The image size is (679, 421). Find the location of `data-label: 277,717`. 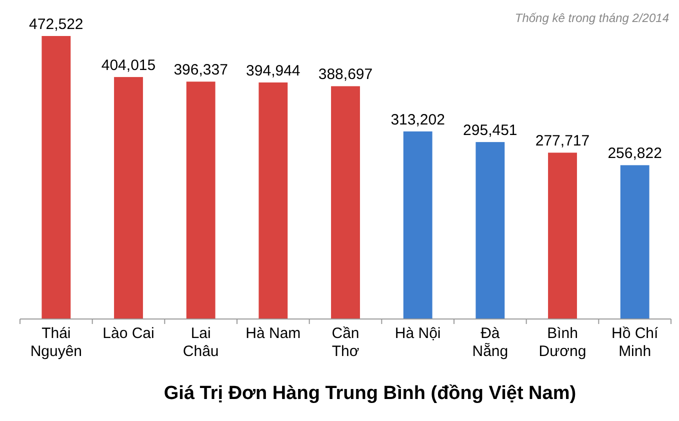

data-label: 277,717 is located at coordinates (562, 141).